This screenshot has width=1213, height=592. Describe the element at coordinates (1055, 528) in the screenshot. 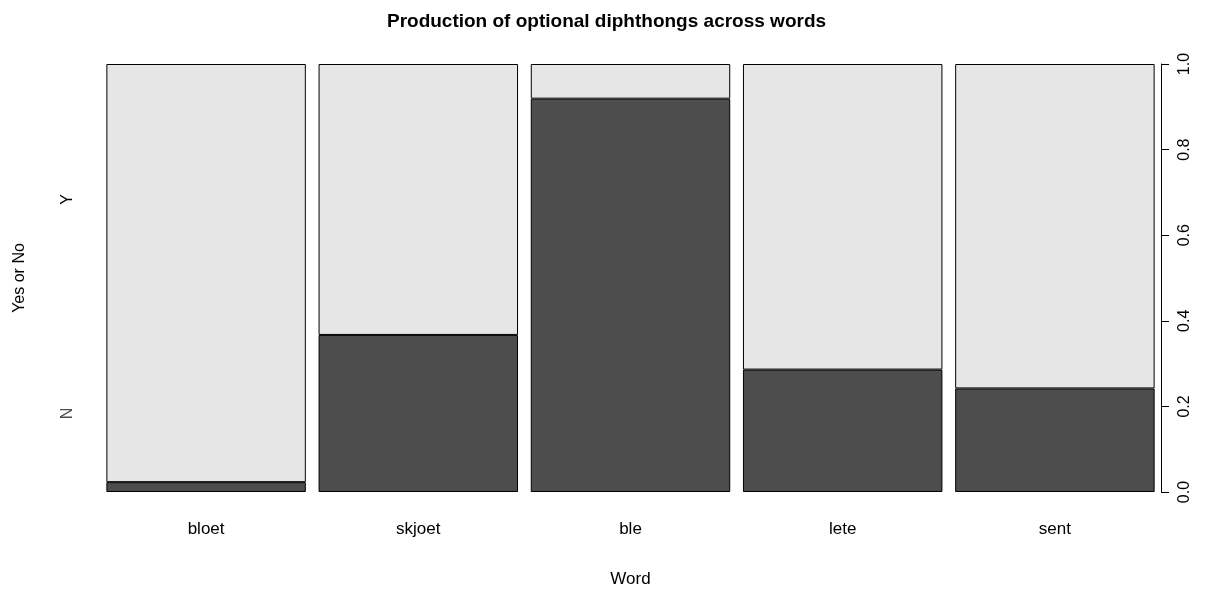

I see `x-tick-label: sent` at that location.